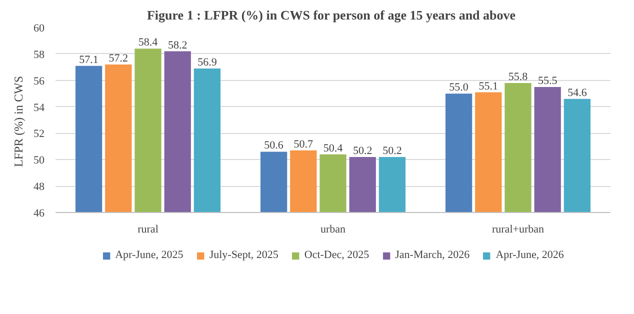 The width and height of the screenshot is (634, 314). What do you see at coordinates (178, 45) in the screenshot?
I see `data-label: 58.2` at bounding box center [178, 45].